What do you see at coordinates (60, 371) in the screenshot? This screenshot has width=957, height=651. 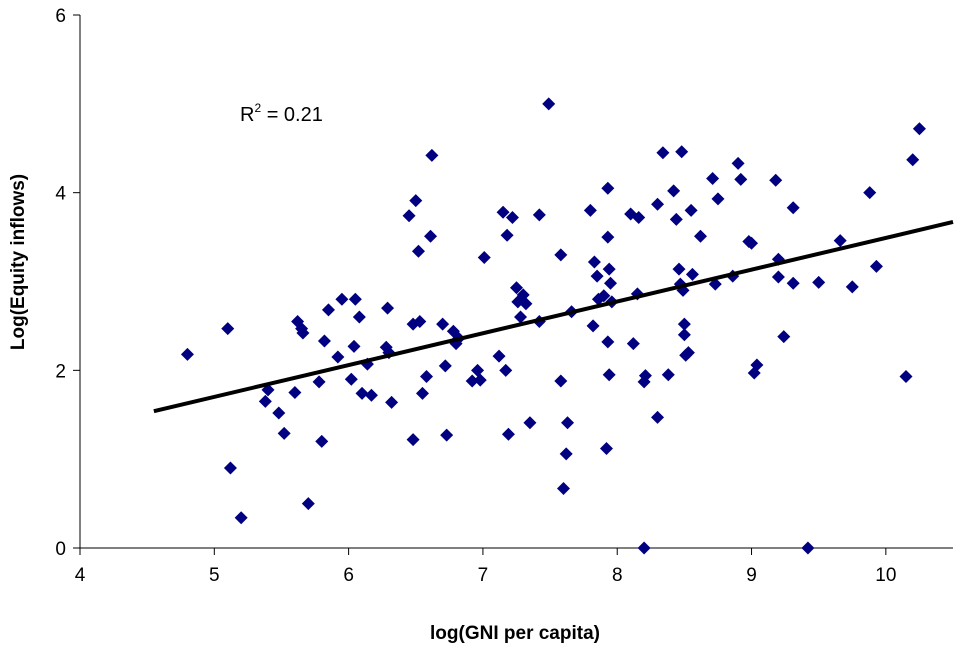 I see `y-tick-label: 2` at bounding box center [60, 371].